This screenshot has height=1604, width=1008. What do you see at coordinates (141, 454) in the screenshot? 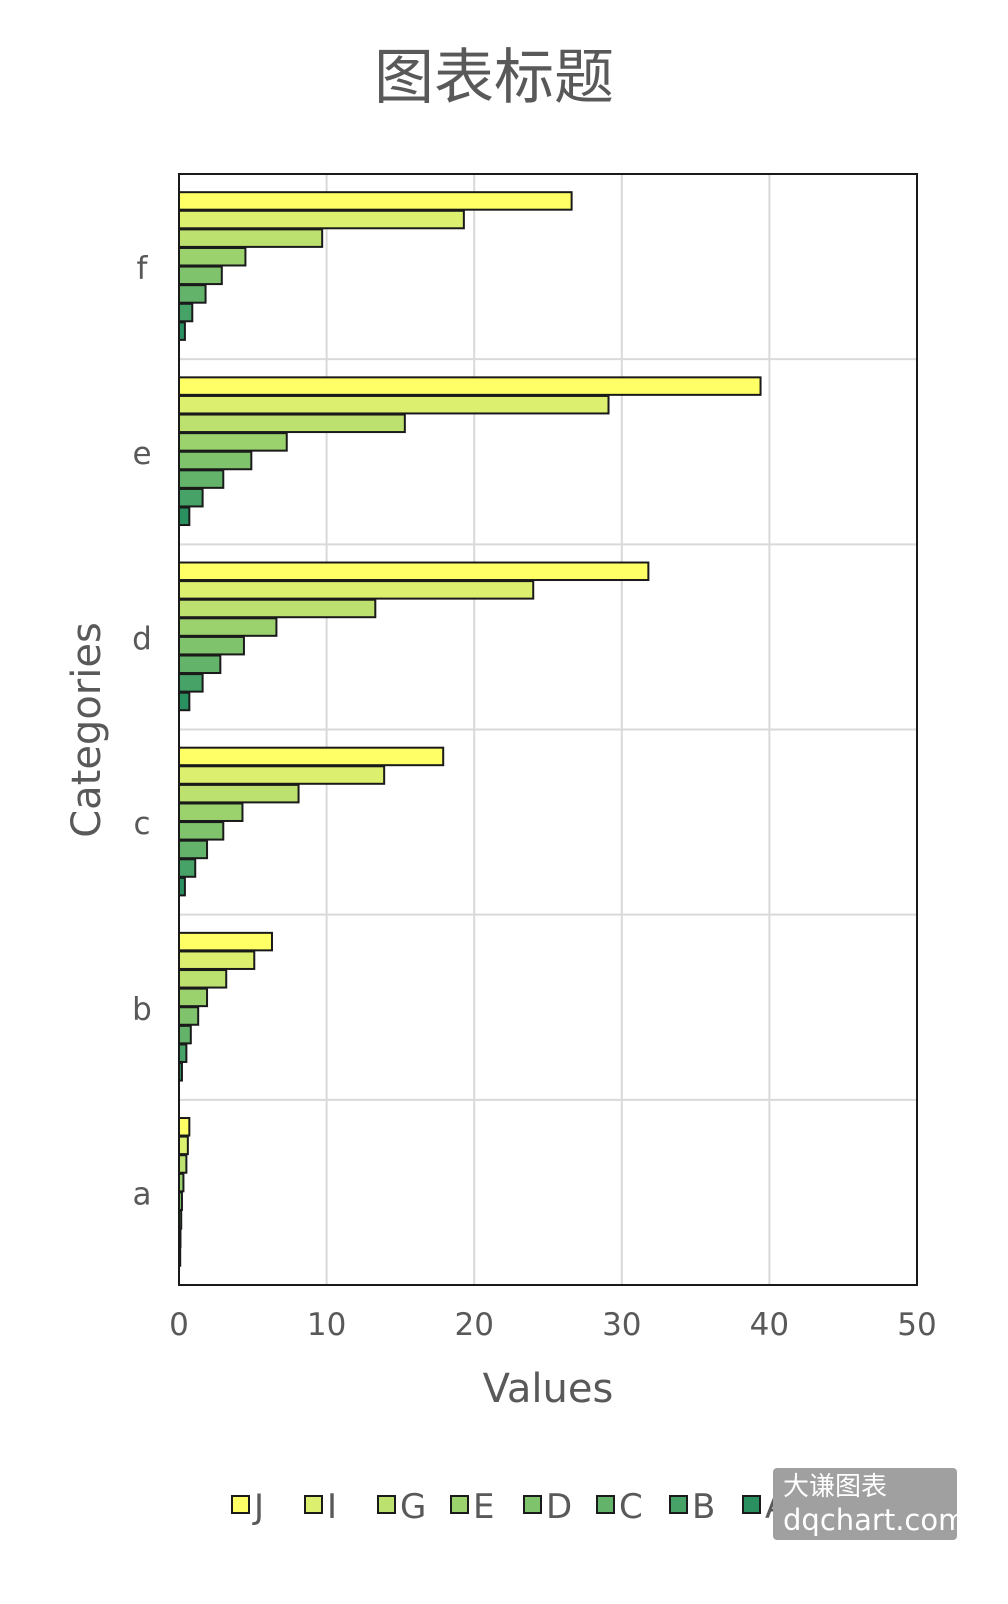
I see `y-tick-label: e` at bounding box center [141, 454].